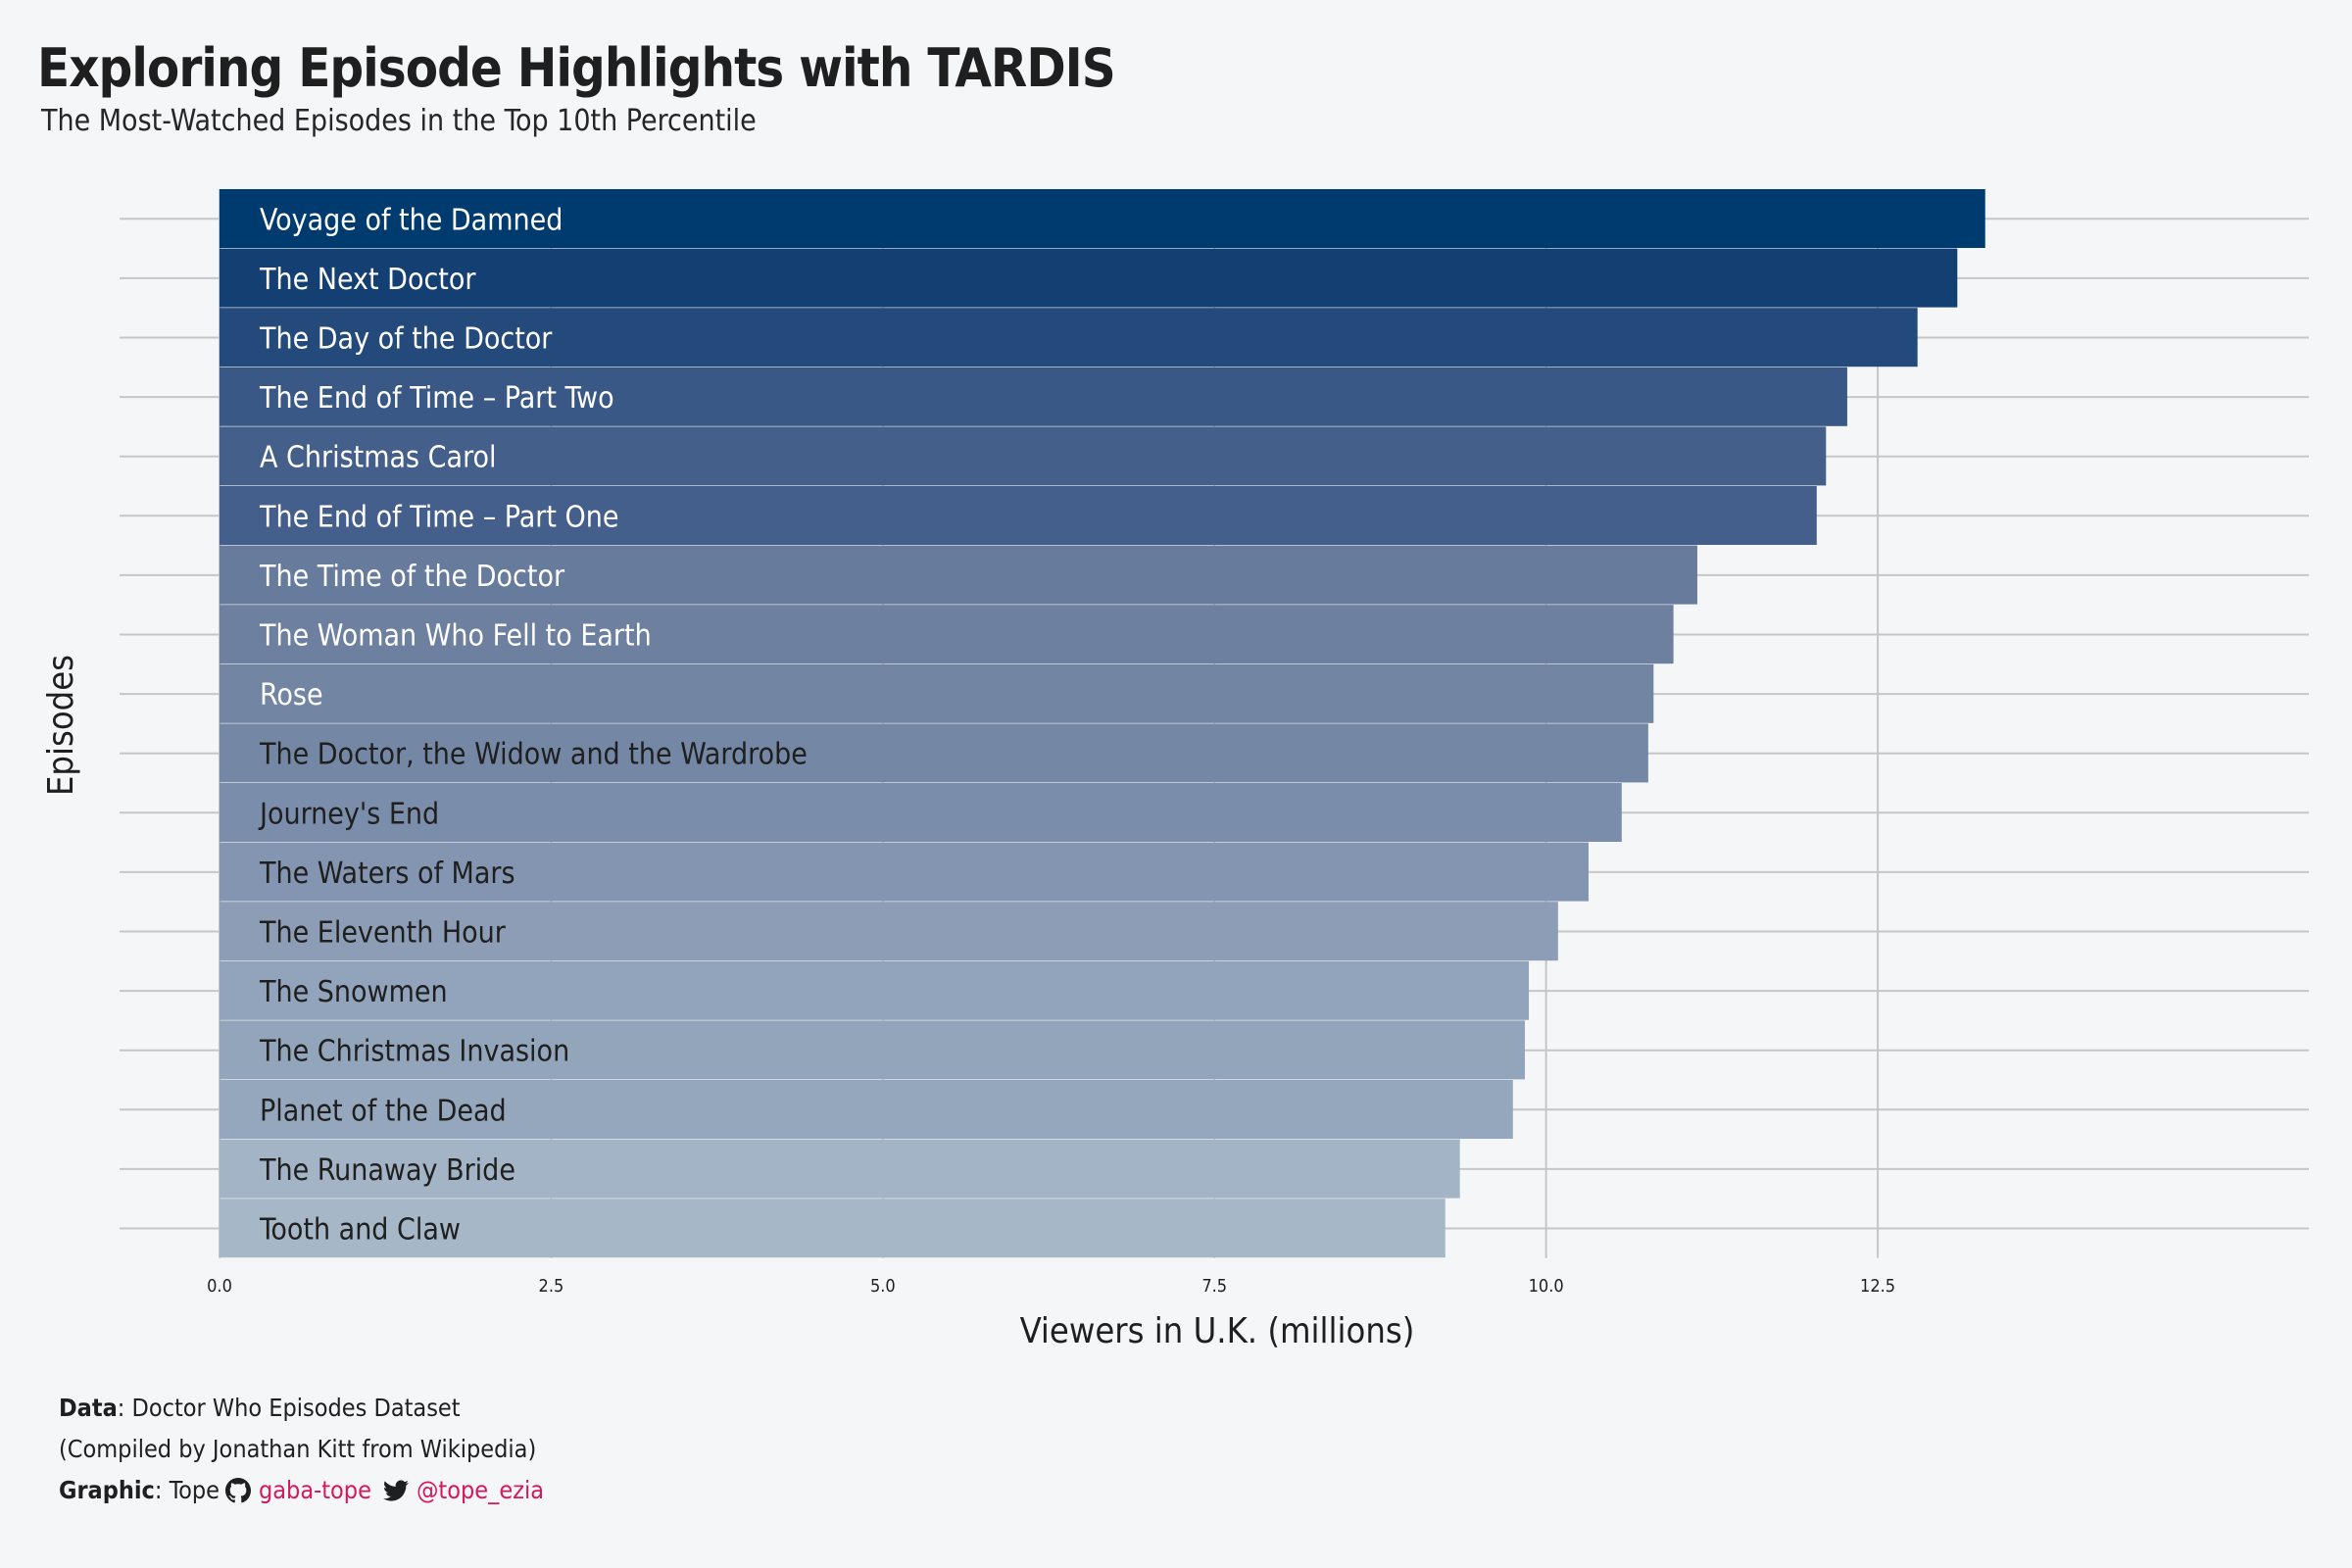  What do you see at coordinates (1877, 1286) in the screenshot?
I see `x-tick-label: 12.5` at bounding box center [1877, 1286].